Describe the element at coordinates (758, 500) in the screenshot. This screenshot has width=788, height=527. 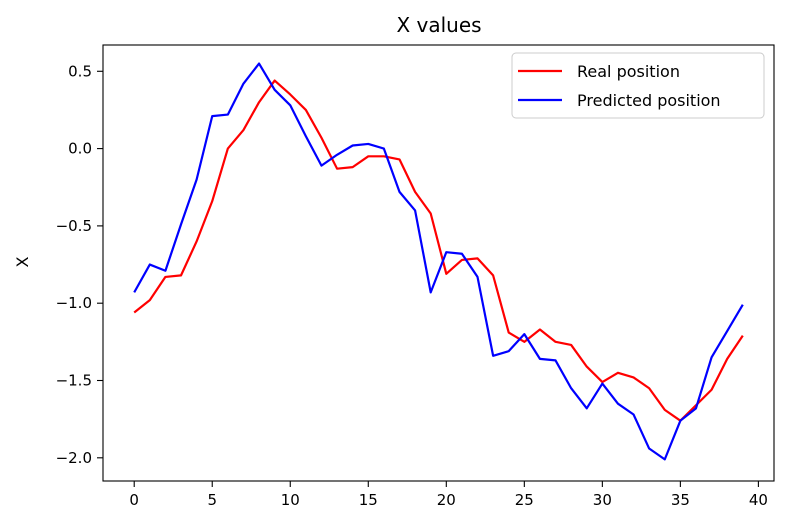
I see `x-tick-label: 40` at that location.